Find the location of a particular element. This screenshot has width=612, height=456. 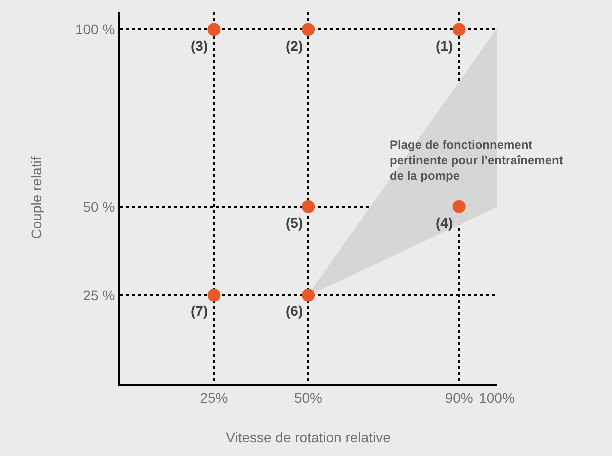

y-tick-label: 100 % is located at coordinates (95, 30).